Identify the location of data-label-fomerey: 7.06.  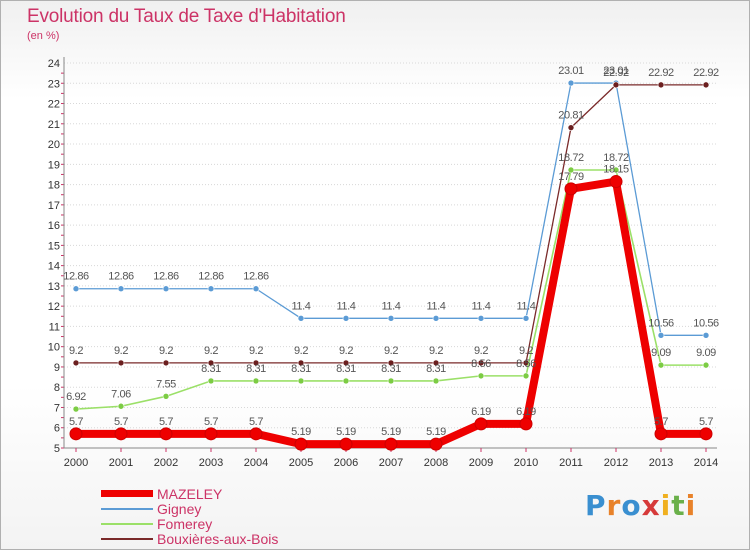
(121, 394).